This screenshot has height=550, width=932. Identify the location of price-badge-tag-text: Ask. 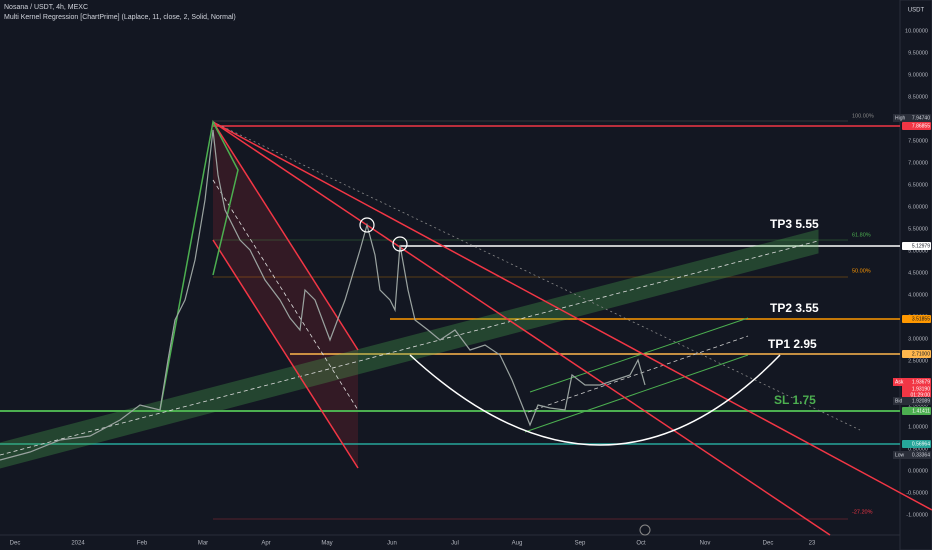
(899, 382).